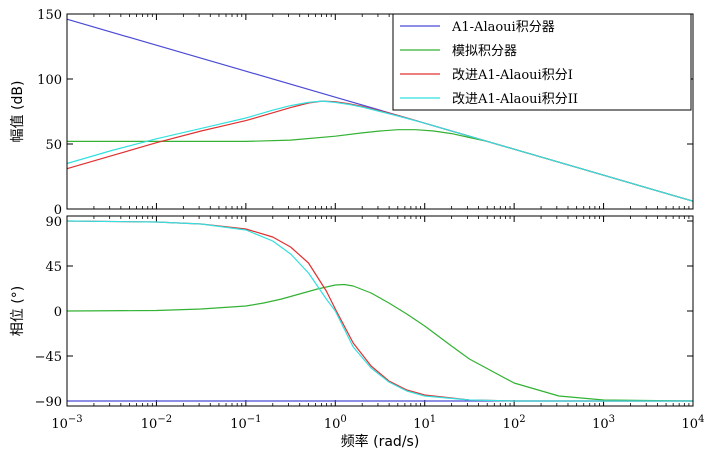 This screenshot has width=717, height=453. I want to click on legend-label: 改进A1-Alaoui积分II, so click(515, 99).